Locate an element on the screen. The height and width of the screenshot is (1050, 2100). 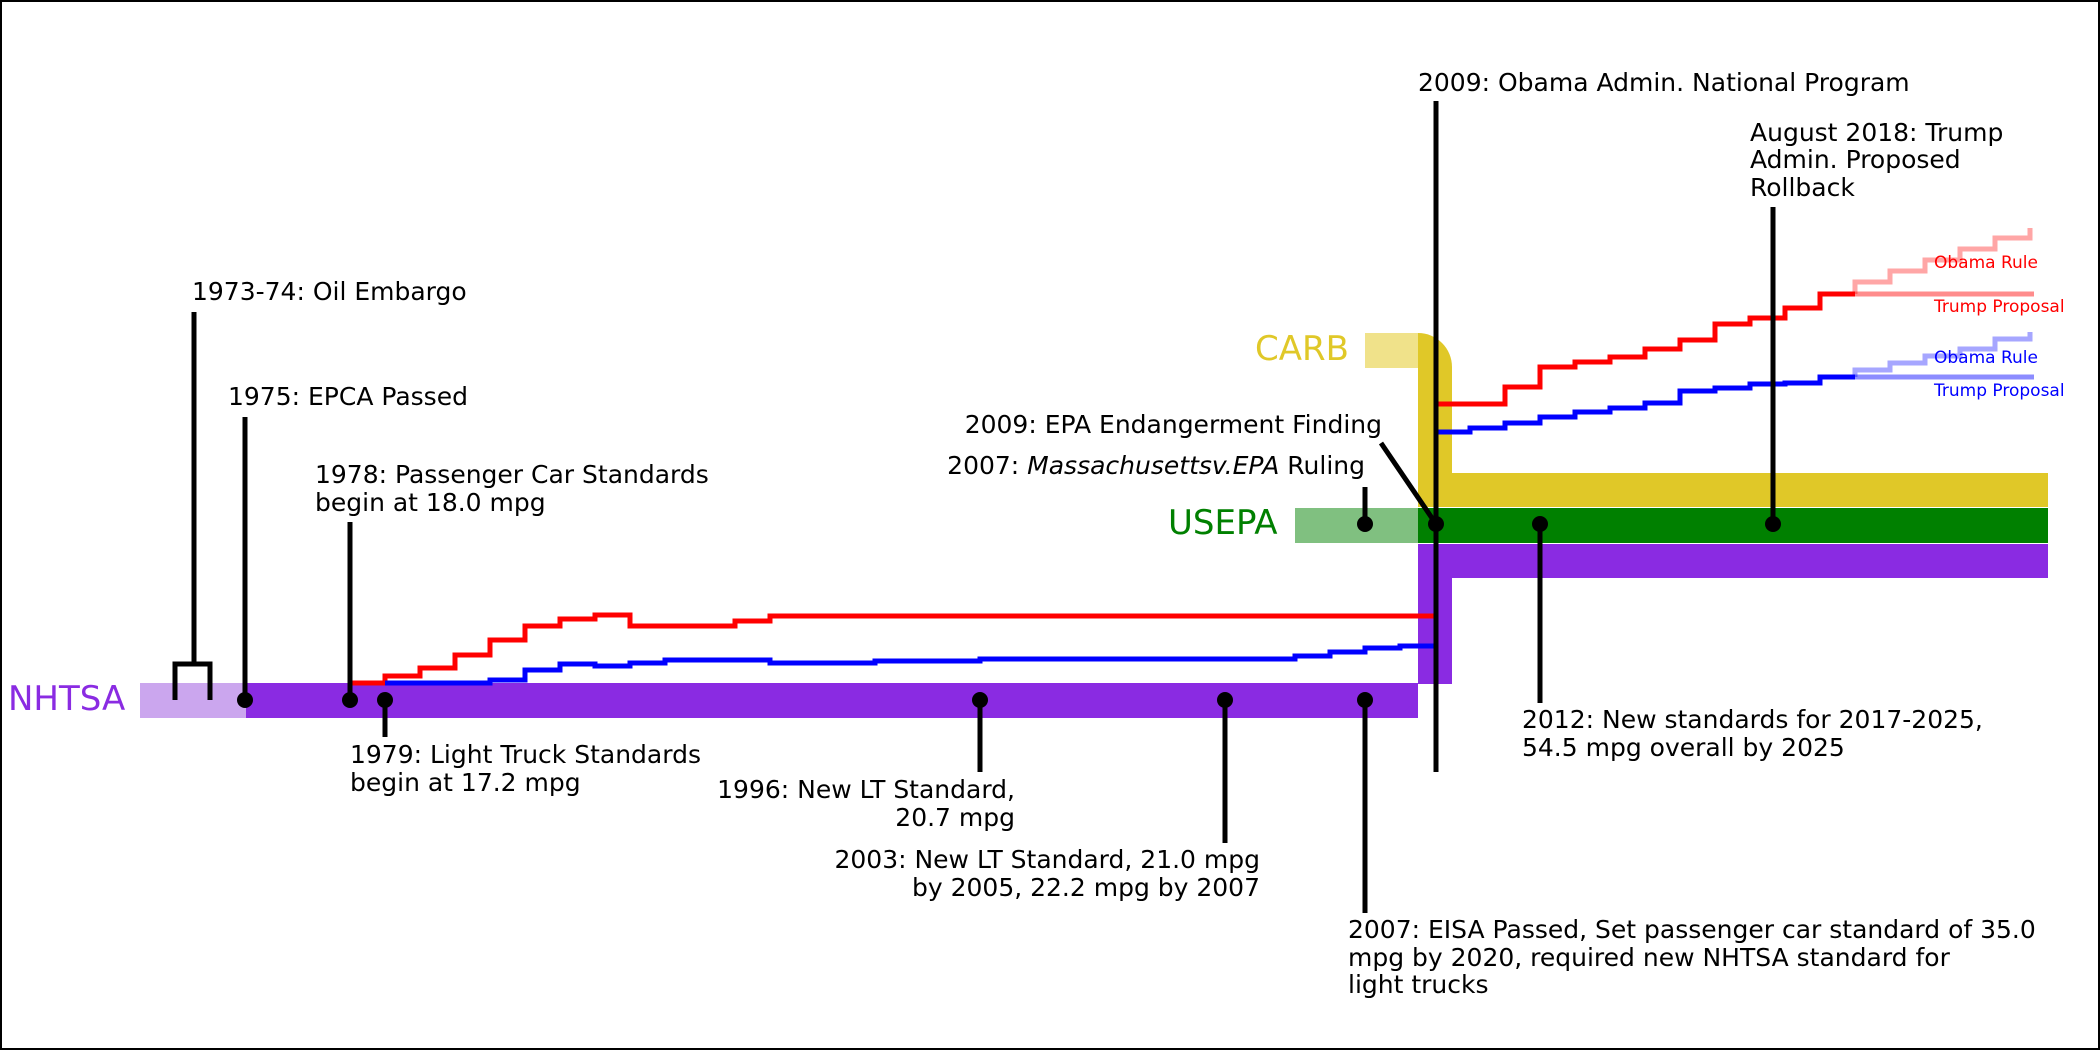
lt-1996-dot is located at coordinates (980, 700).